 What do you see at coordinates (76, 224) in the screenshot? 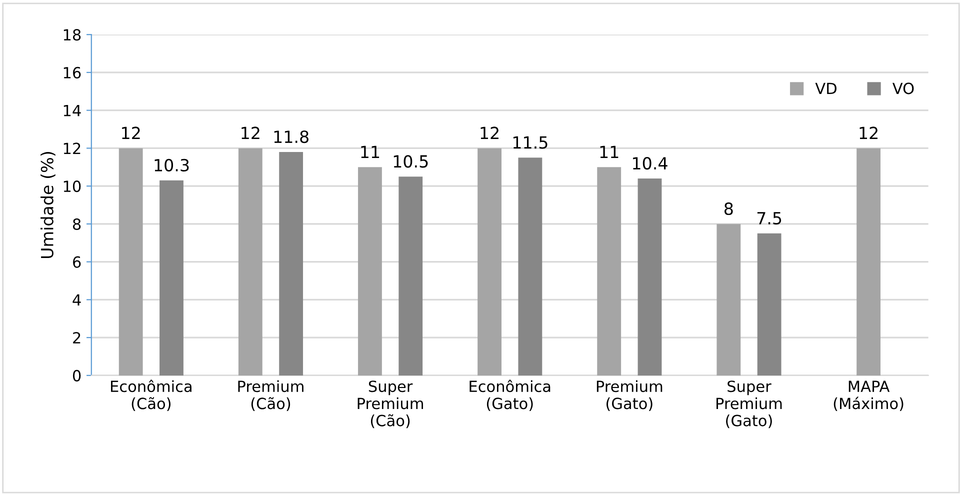
I see `y-tick-label: 8` at bounding box center [76, 224].